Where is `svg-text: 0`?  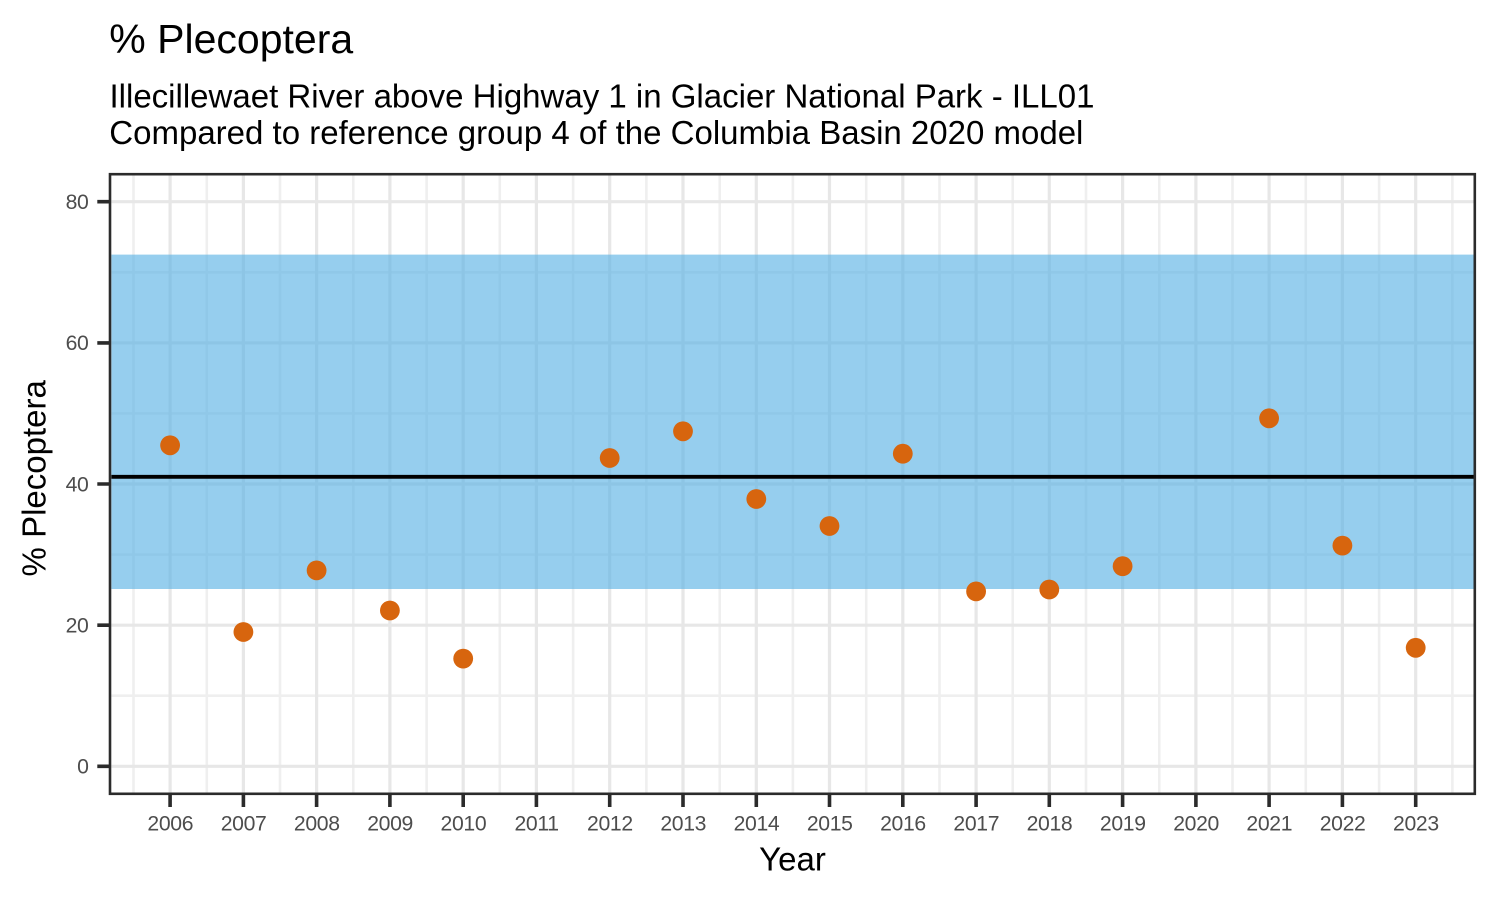
svg-text: 0 is located at coordinates (82, 767).